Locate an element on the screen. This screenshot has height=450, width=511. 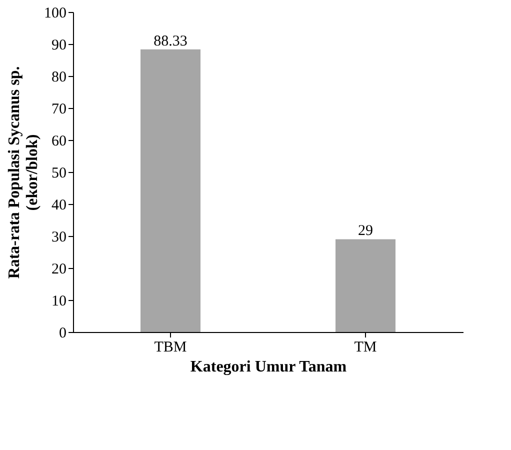
x-tick-label: TM is located at coordinates (365, 348).